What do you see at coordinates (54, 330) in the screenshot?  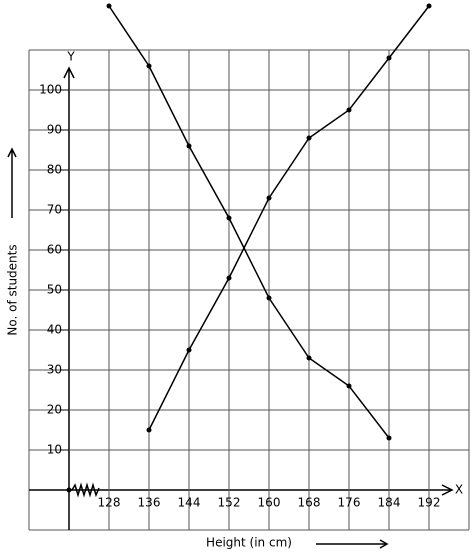 I see `y-tick-label: 40` at bounding box center [54, 330].